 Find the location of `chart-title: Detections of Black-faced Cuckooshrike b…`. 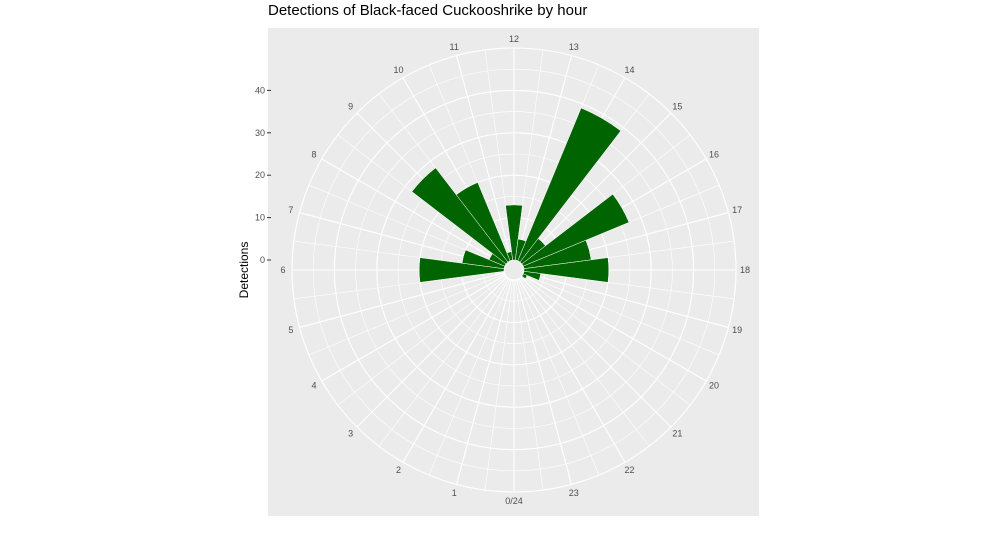

chart-title: Detections of Black-faced Cuckooshrike b… is located at coordinates (428, 10).